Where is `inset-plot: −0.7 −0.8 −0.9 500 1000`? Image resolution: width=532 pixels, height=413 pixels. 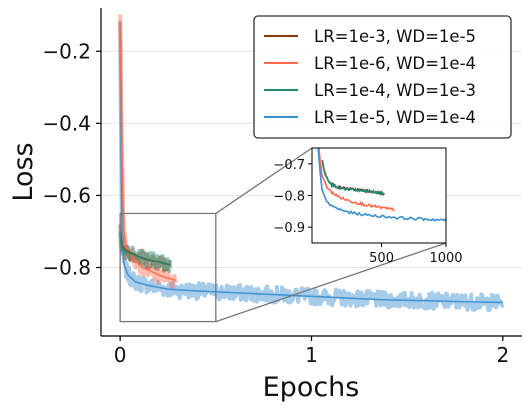 inset-plot: −0.7 −0.8 −0.9 500 1000 is located at coordinates (368, 206).